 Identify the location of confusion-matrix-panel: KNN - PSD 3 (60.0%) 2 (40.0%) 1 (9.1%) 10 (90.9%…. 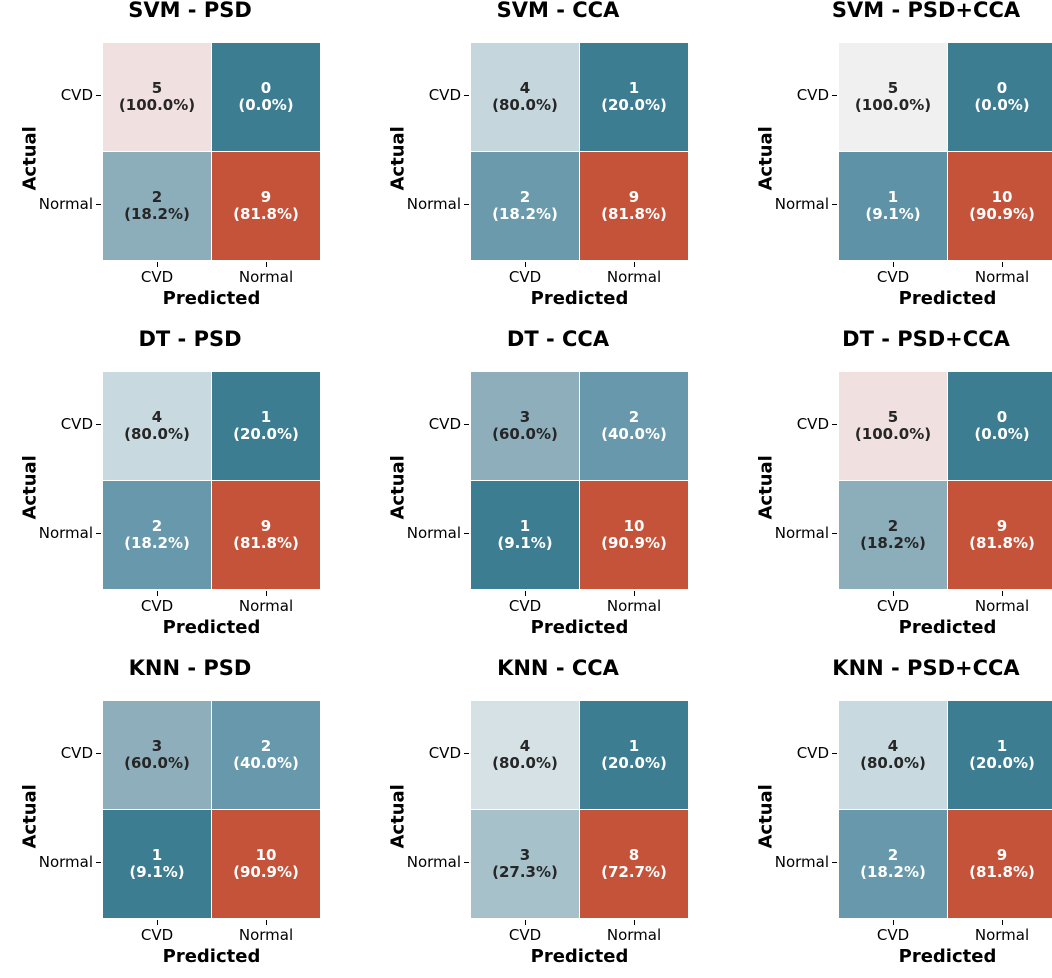
(190, 817).